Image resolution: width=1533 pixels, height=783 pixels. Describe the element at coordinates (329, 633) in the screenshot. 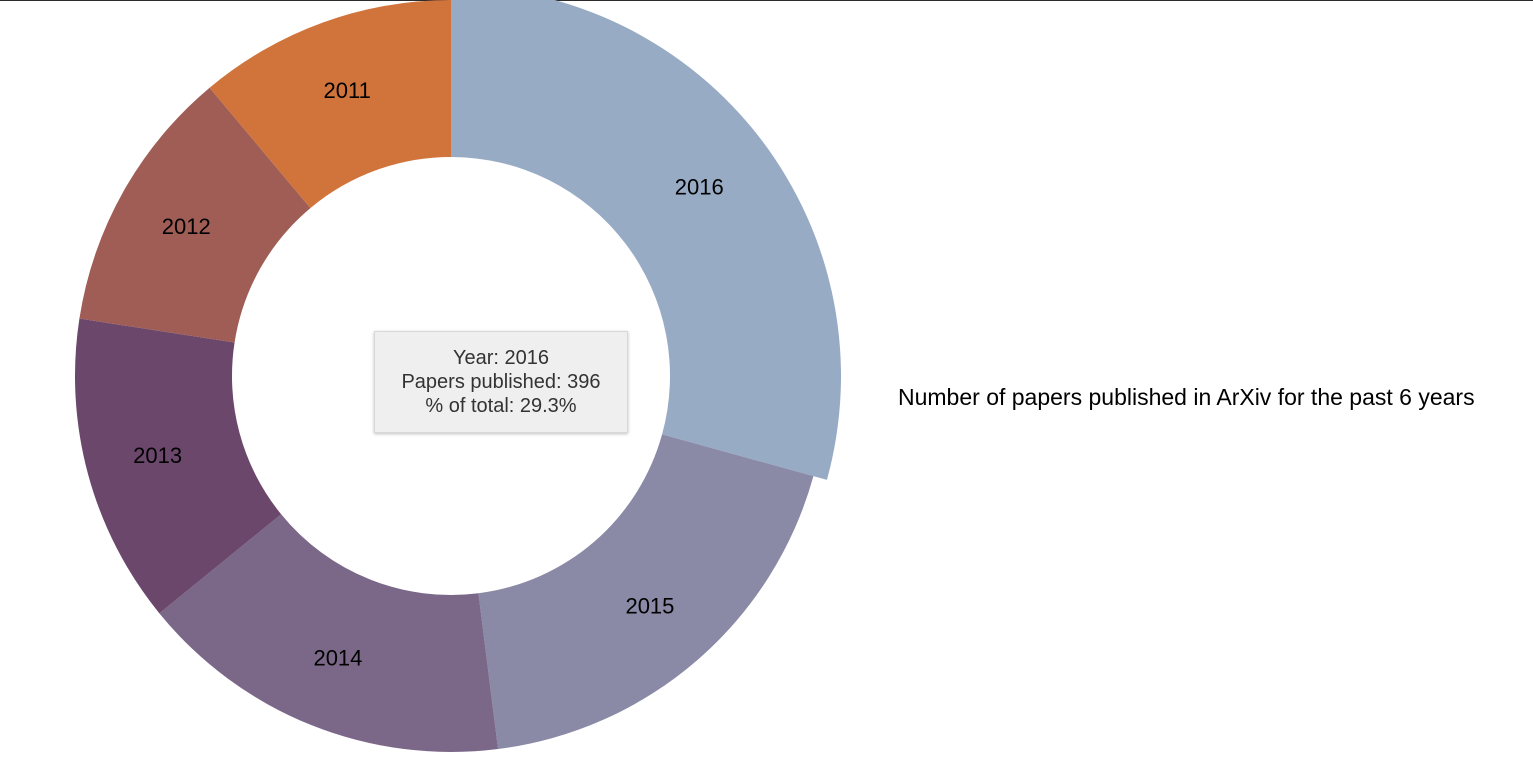

I see `slice-2014` at that location.